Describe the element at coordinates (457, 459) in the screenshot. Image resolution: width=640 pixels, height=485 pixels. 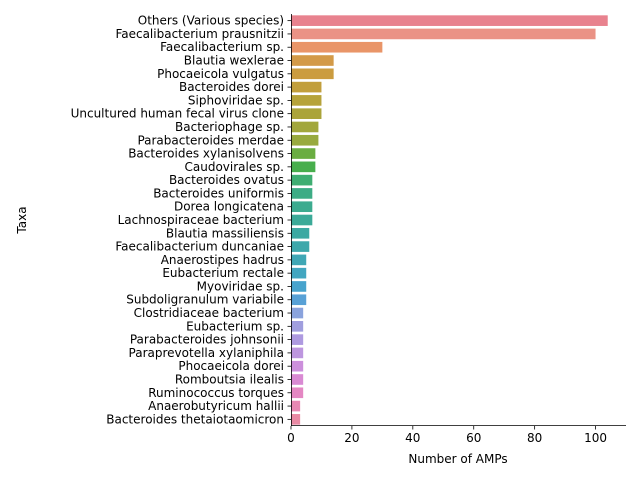
I see `x-axis-label: Number of AMPs` at that location.